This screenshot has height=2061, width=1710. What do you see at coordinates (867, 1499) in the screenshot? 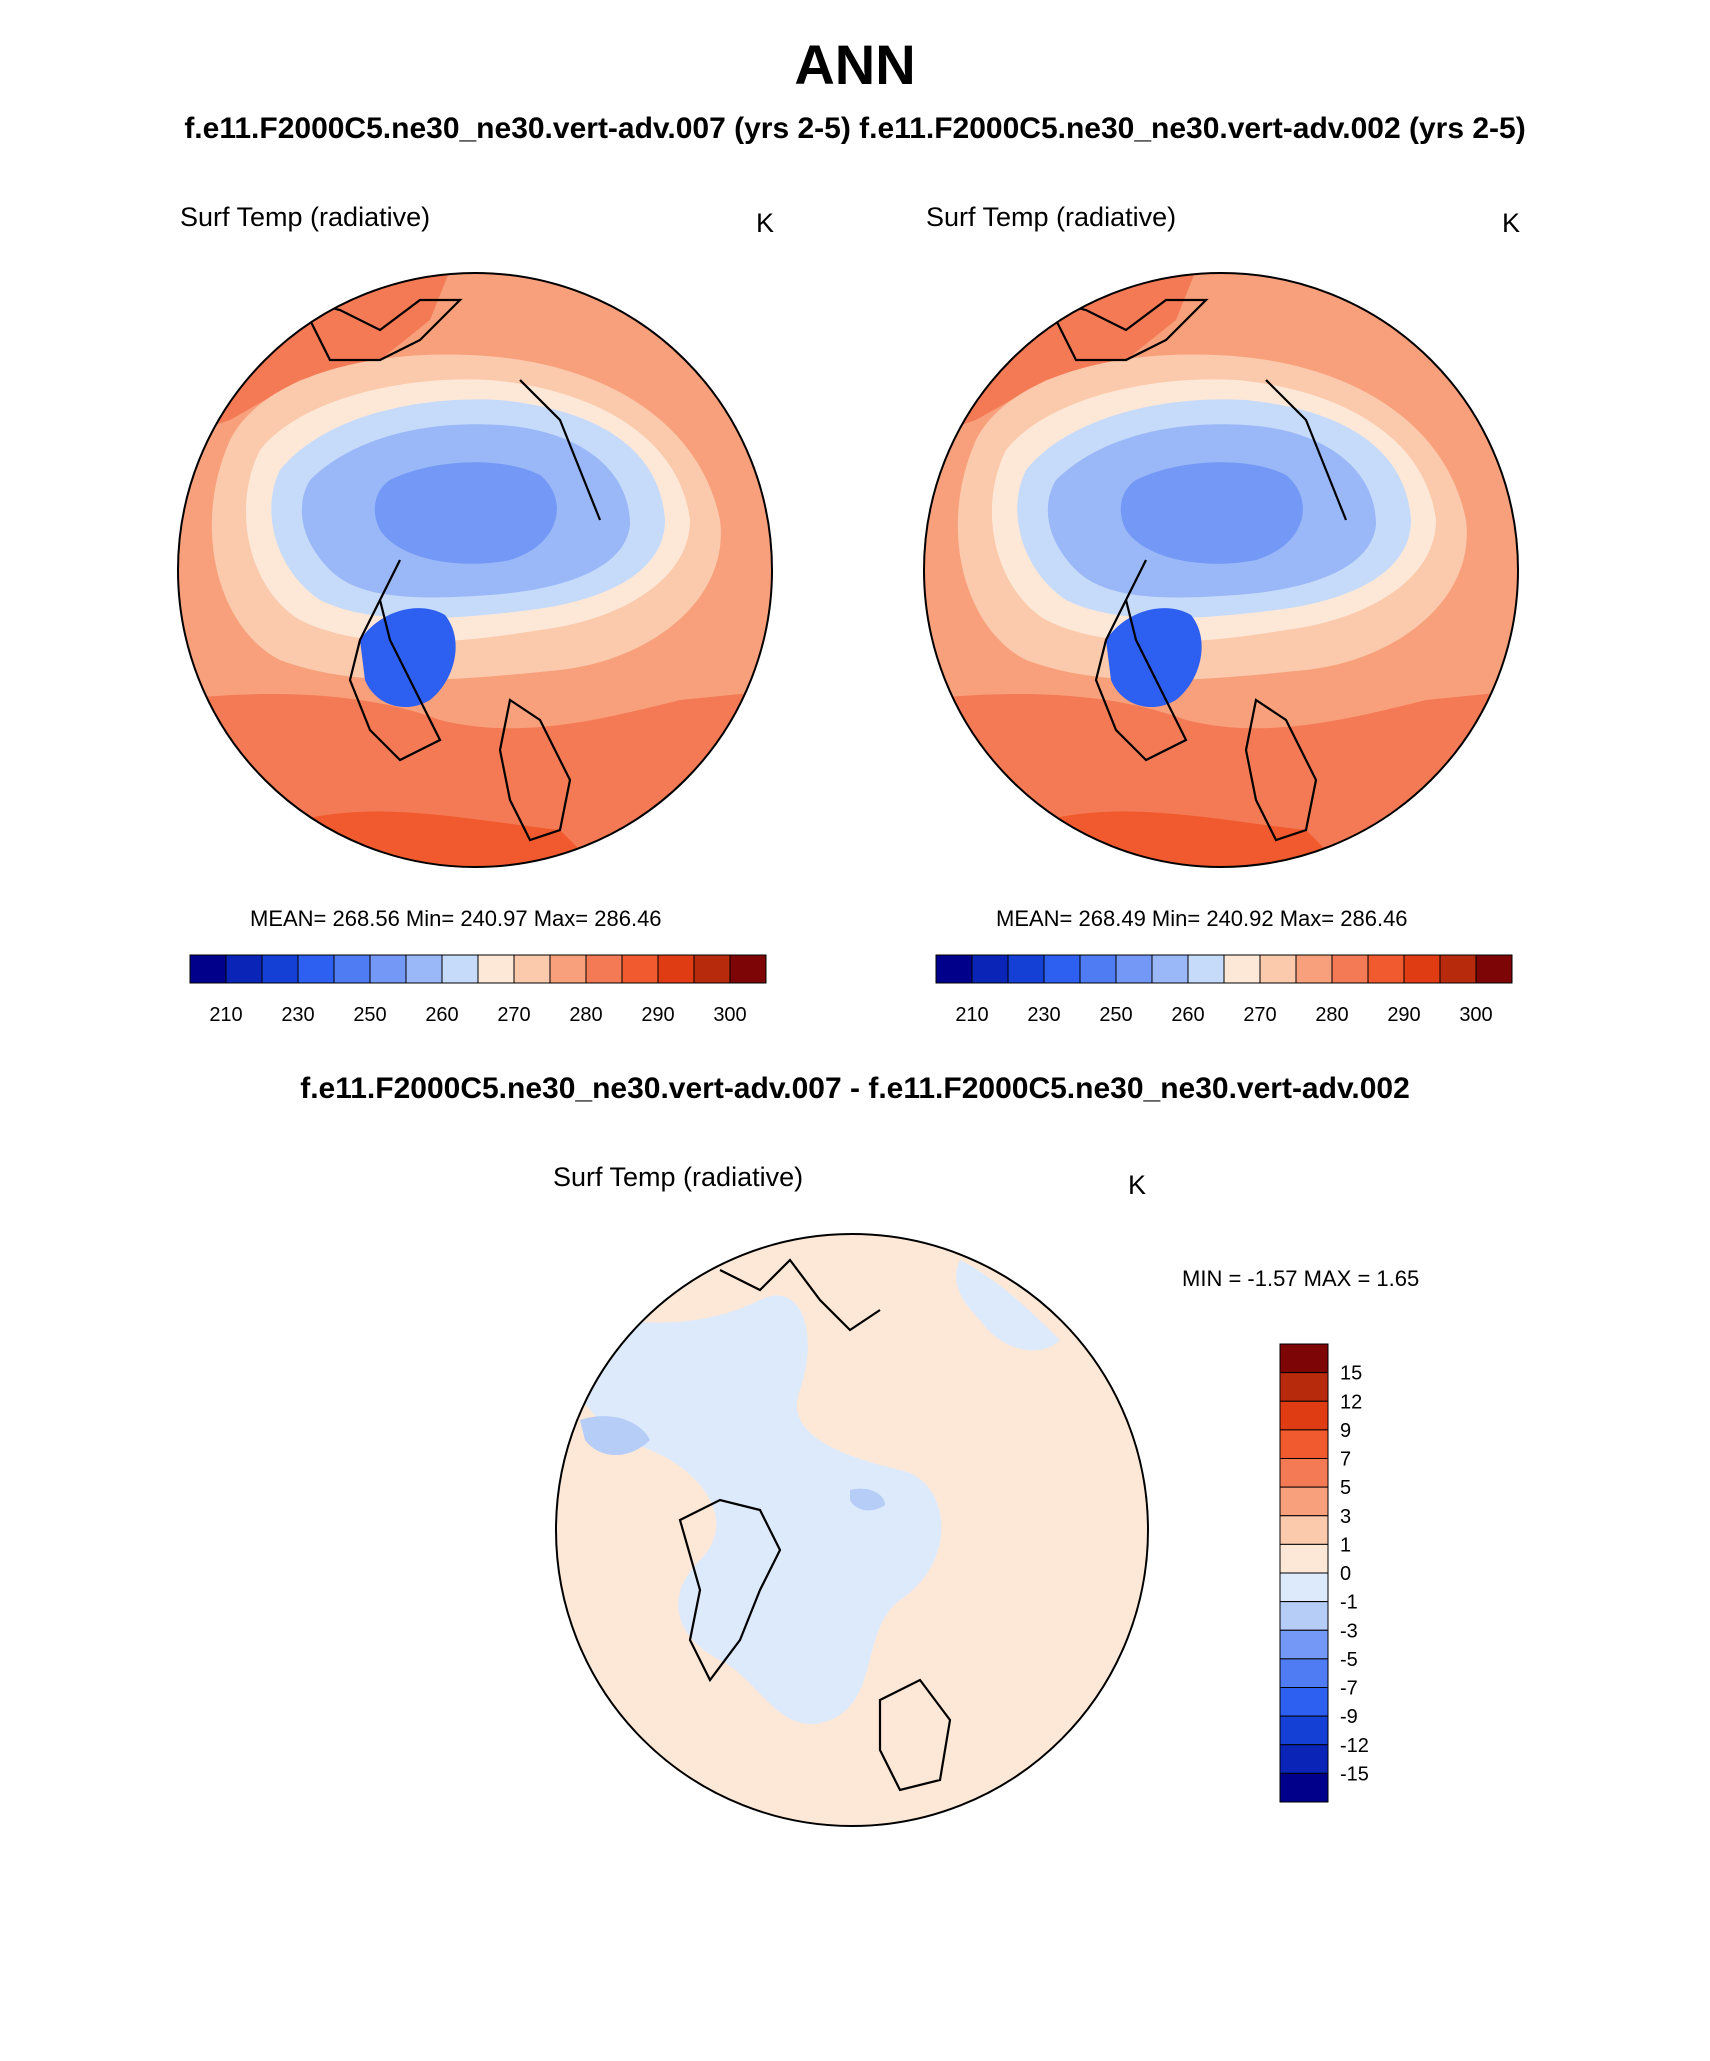
I see `fill-band-minus3-arctic` at bounding box center [867, 1499].